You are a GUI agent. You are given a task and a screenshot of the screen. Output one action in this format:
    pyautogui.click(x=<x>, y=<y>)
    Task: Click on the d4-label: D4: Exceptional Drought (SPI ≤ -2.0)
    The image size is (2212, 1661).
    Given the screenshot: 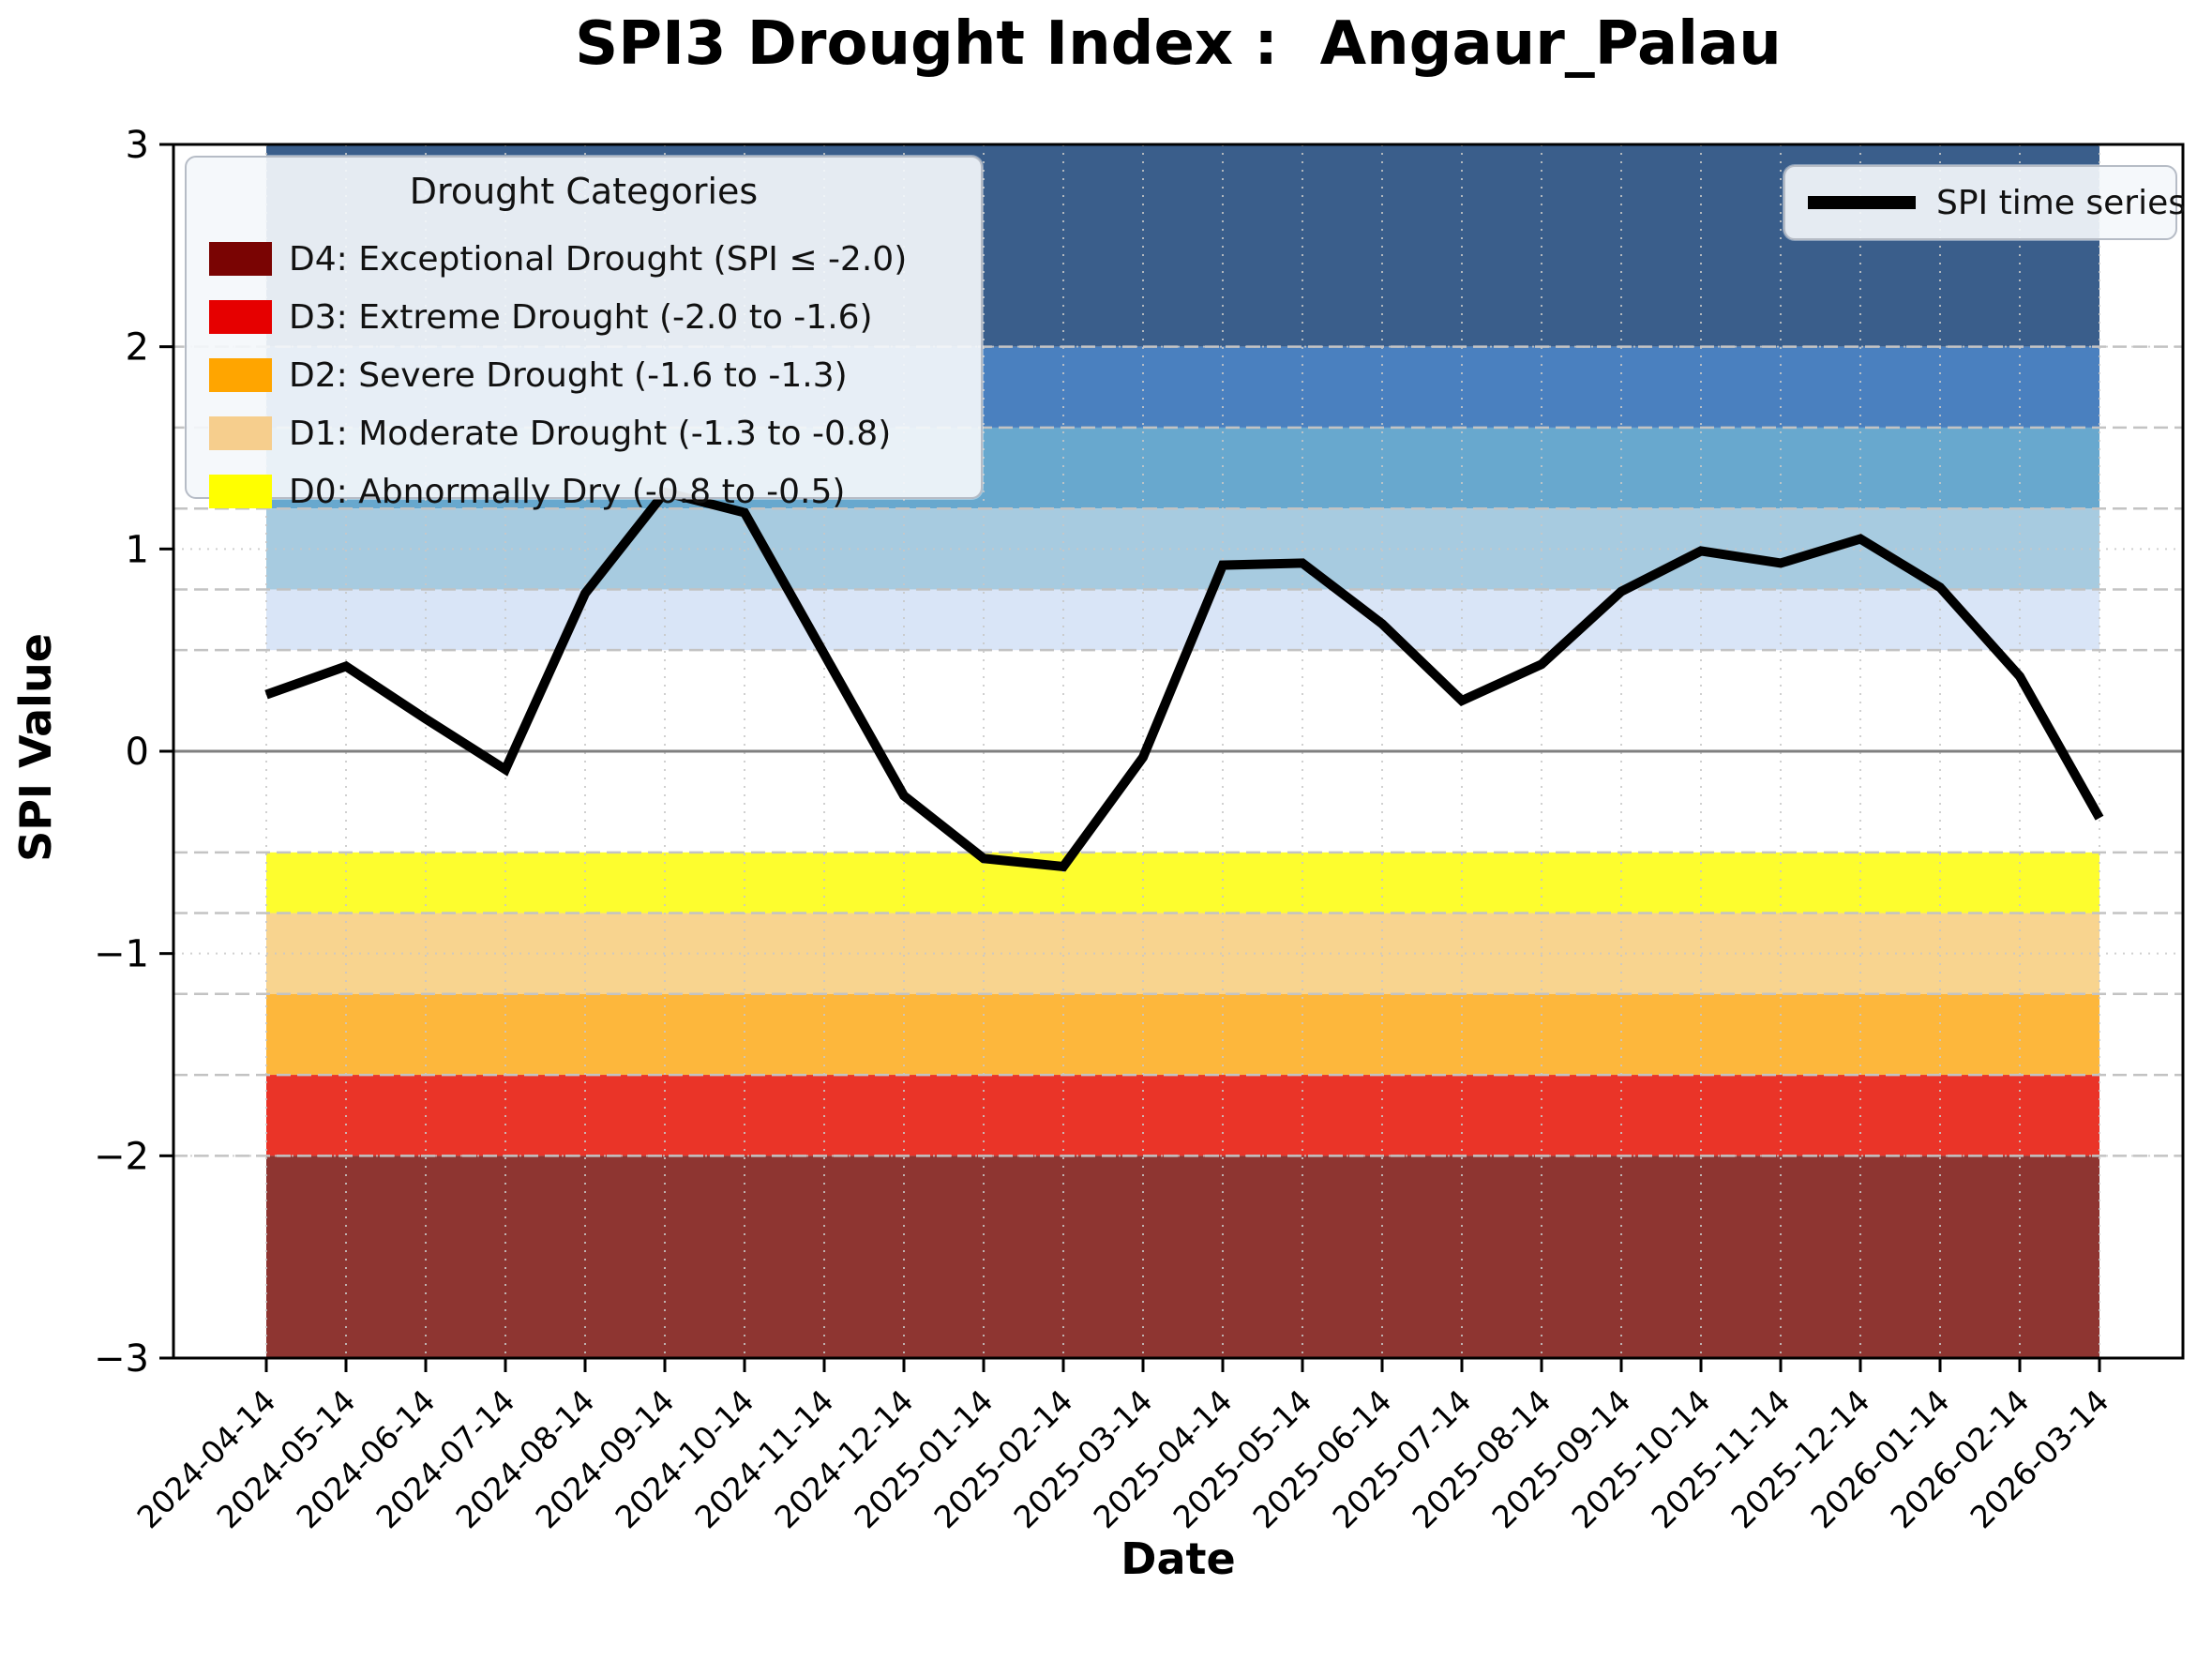 What is the action you would take?
    pyautogui.click(x=598, y=259)
    